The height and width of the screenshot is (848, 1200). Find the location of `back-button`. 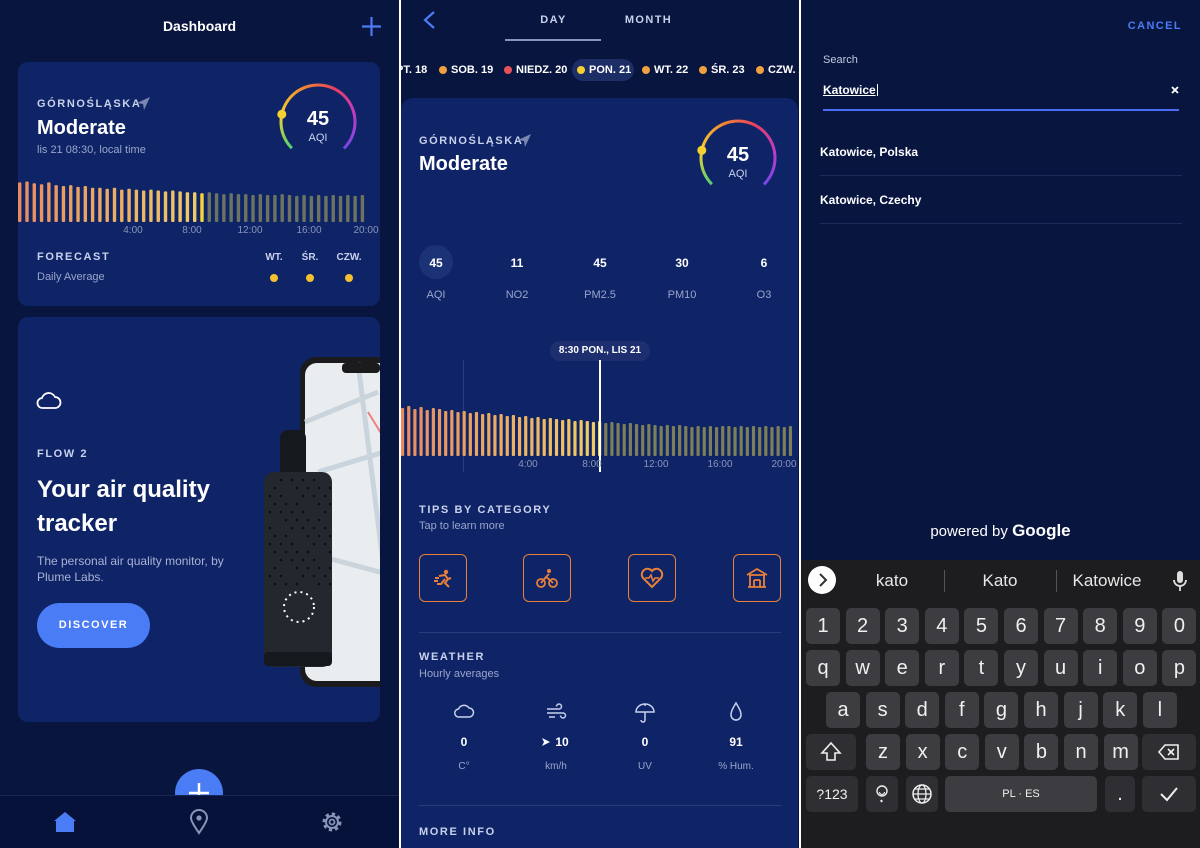

back-button is located at coordinates (429, 20).